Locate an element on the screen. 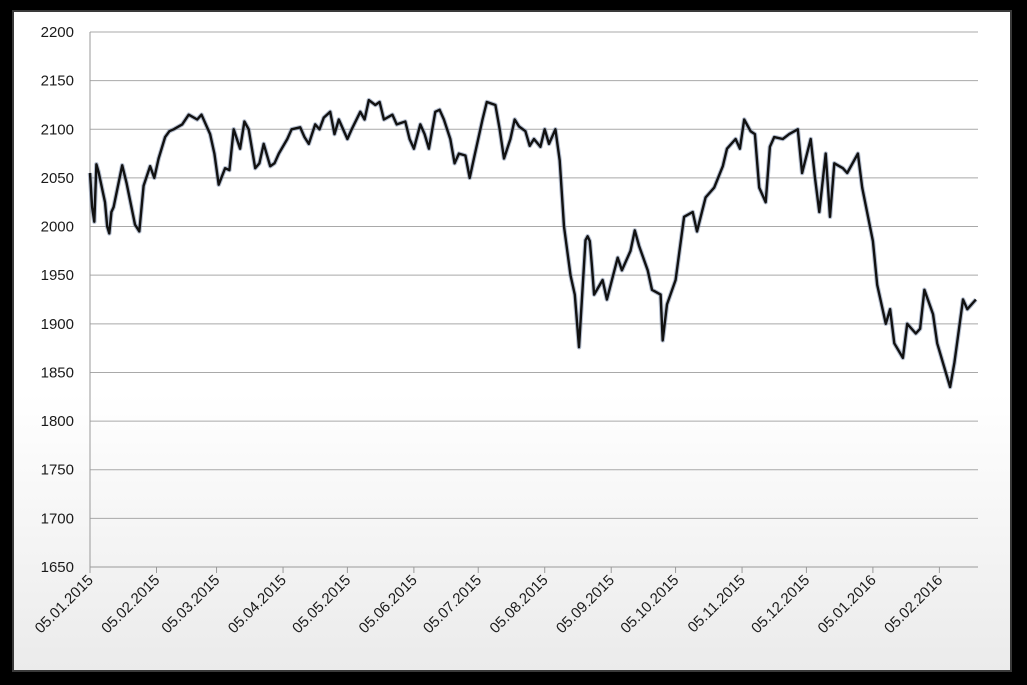 The width and height of the screenshot is (1027, 685). x-tick-label: 05.08.2015 is located at coordinates (518, 604).